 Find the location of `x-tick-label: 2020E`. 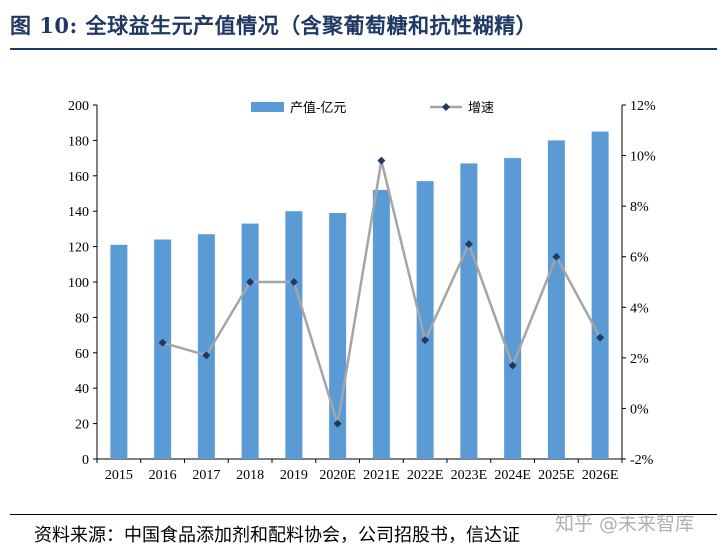

x-tick-label: 2020E is located at coordinates (337, 475).